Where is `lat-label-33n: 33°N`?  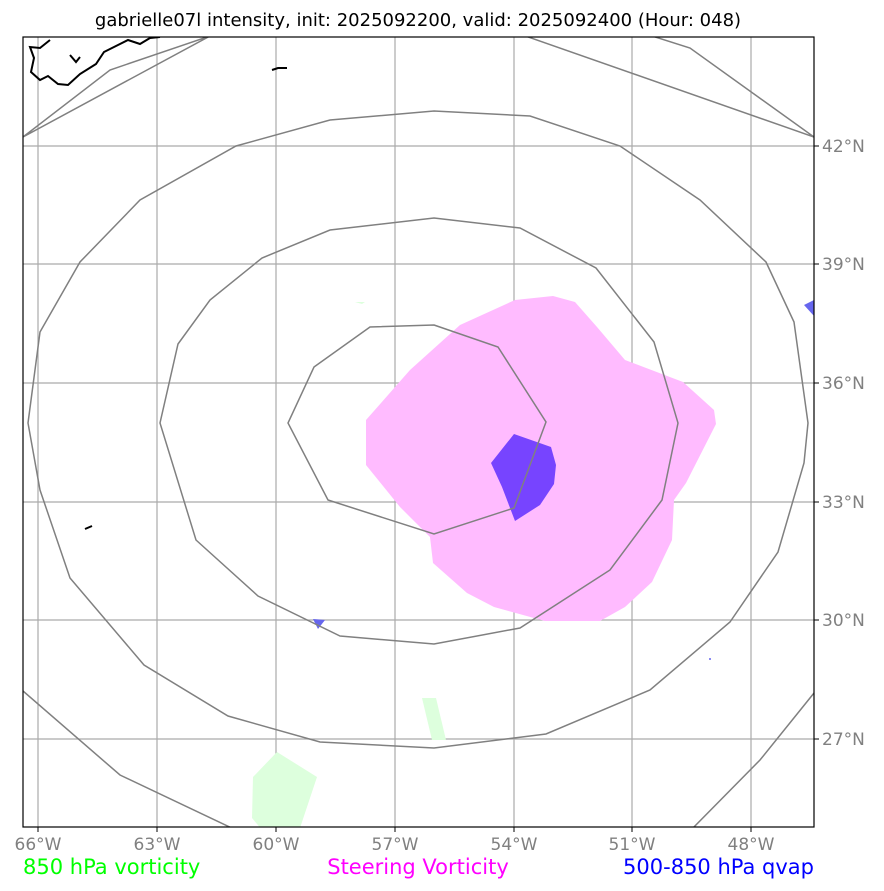
lat-label-33n: 33°N is located at coordinates (843, 503).